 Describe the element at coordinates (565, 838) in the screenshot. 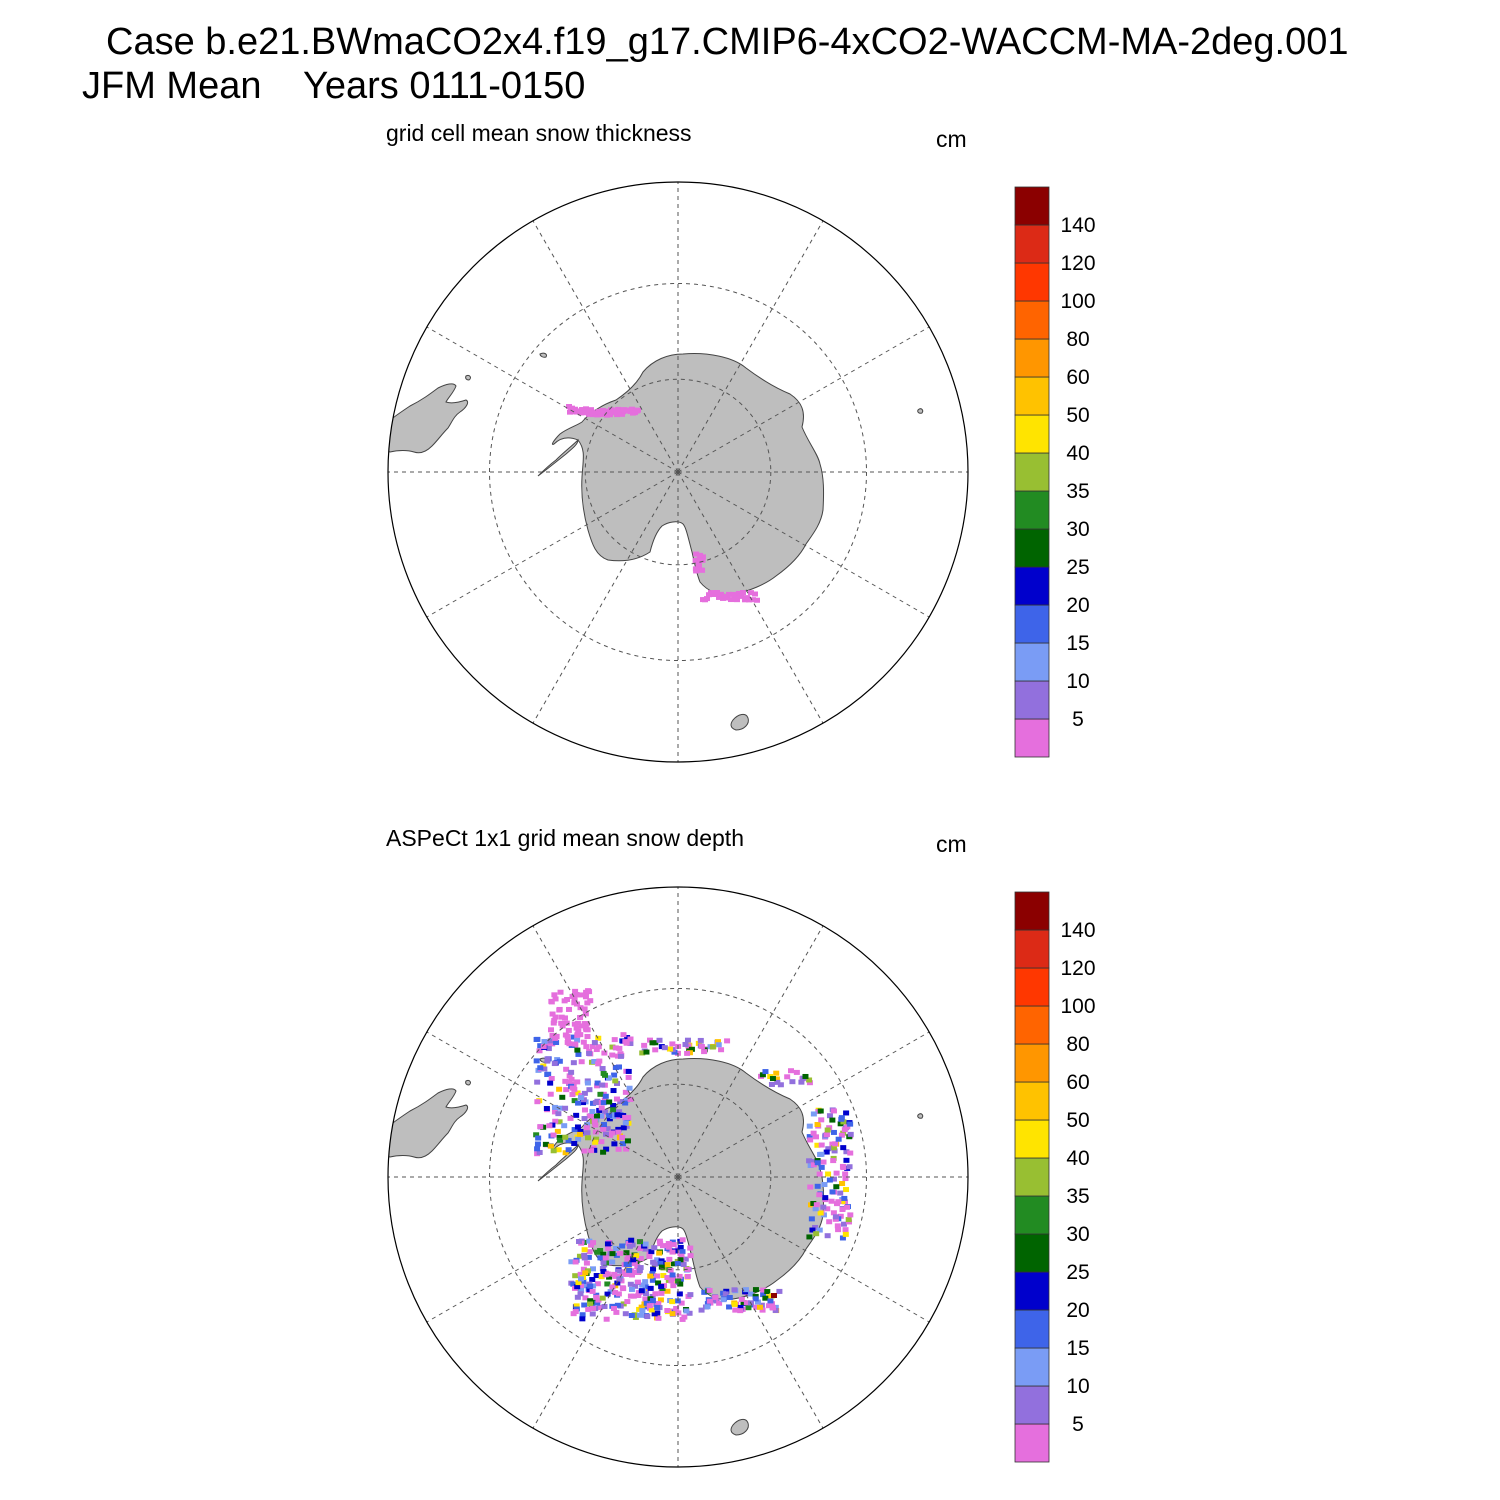

I see `panel-2-title: ASPeCt 1x1 grid mean snow depth` at that location.